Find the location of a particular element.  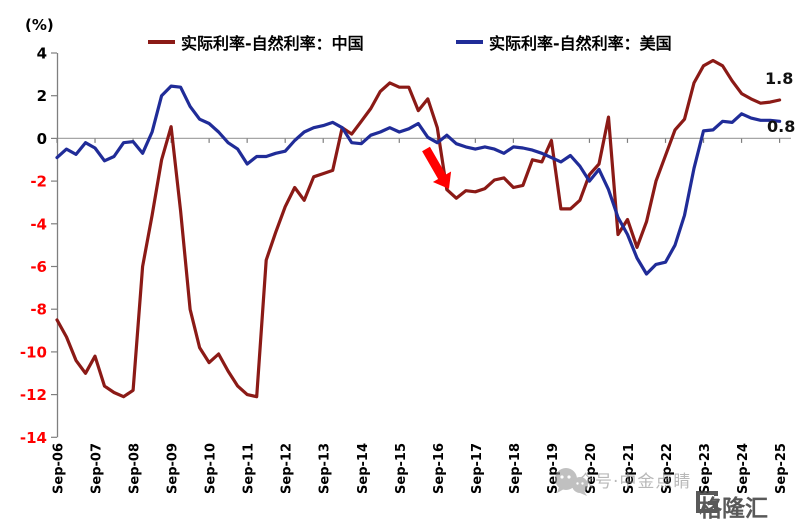

x-tick-label: Sep-17 is located at coordinates (477, 468).